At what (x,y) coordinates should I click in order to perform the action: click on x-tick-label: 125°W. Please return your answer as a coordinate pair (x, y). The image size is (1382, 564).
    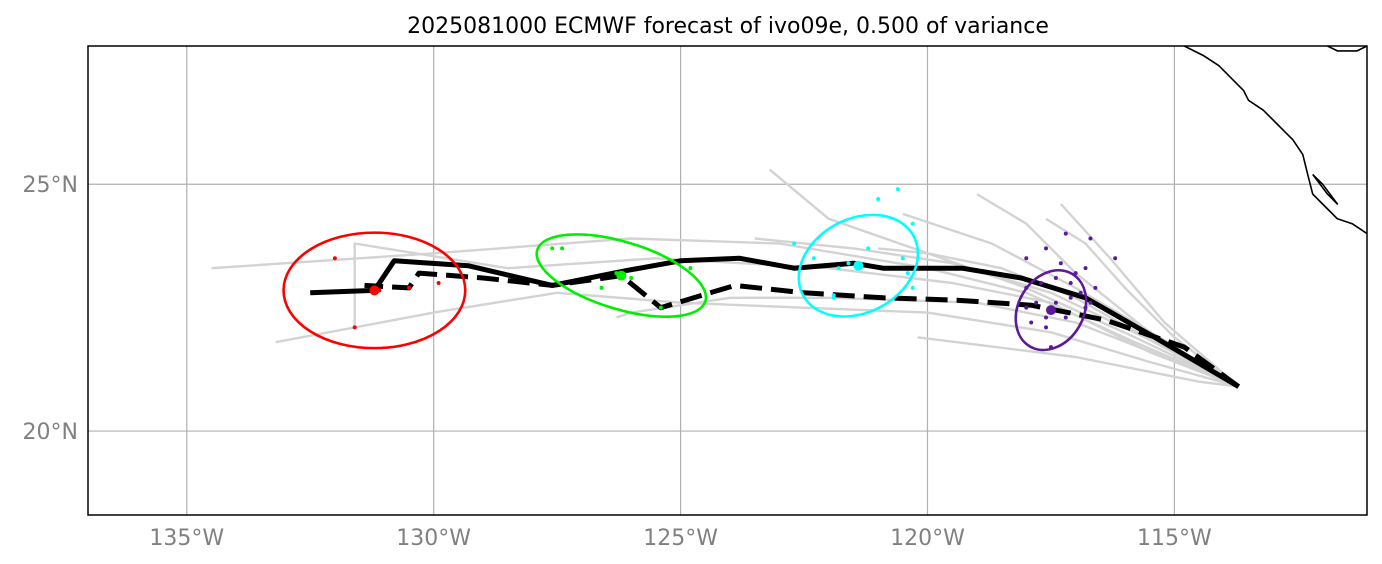
    Looking at the image, I should click on (680, 538).